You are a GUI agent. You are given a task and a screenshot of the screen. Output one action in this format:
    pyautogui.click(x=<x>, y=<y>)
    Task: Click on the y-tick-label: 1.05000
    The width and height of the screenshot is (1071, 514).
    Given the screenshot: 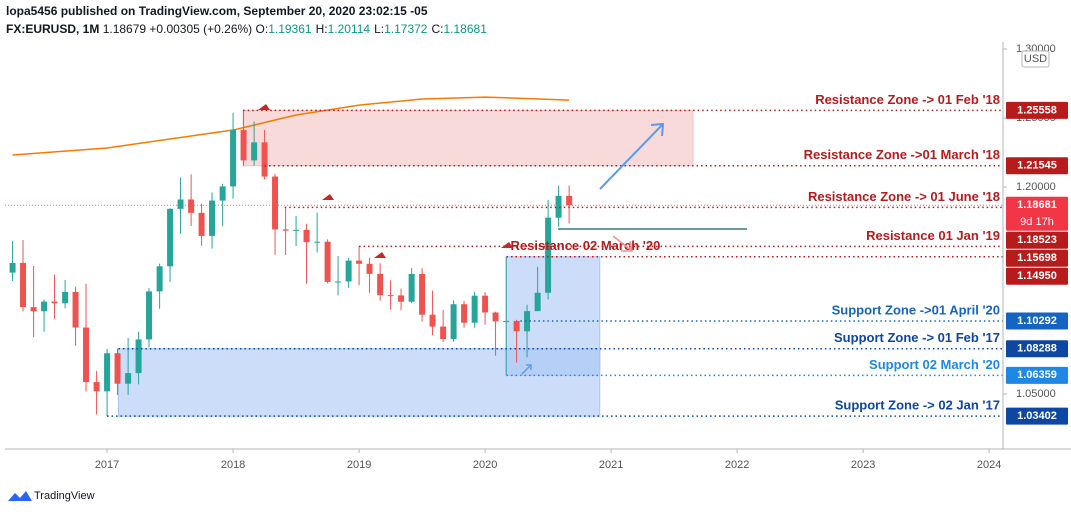 What is the action you would take?
    pyautogui.click(x=1036, y=394)
    